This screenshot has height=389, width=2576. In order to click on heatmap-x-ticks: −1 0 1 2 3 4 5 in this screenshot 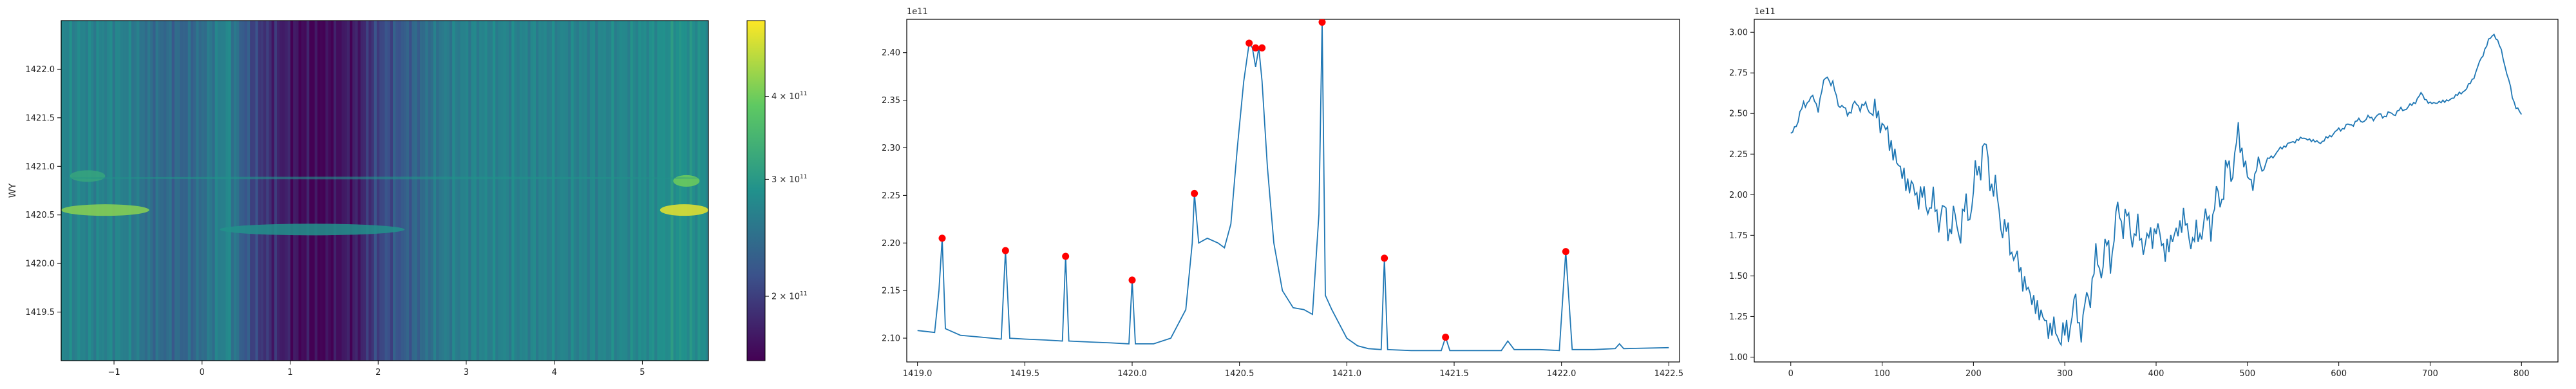, I will do `click(377, 369)`.